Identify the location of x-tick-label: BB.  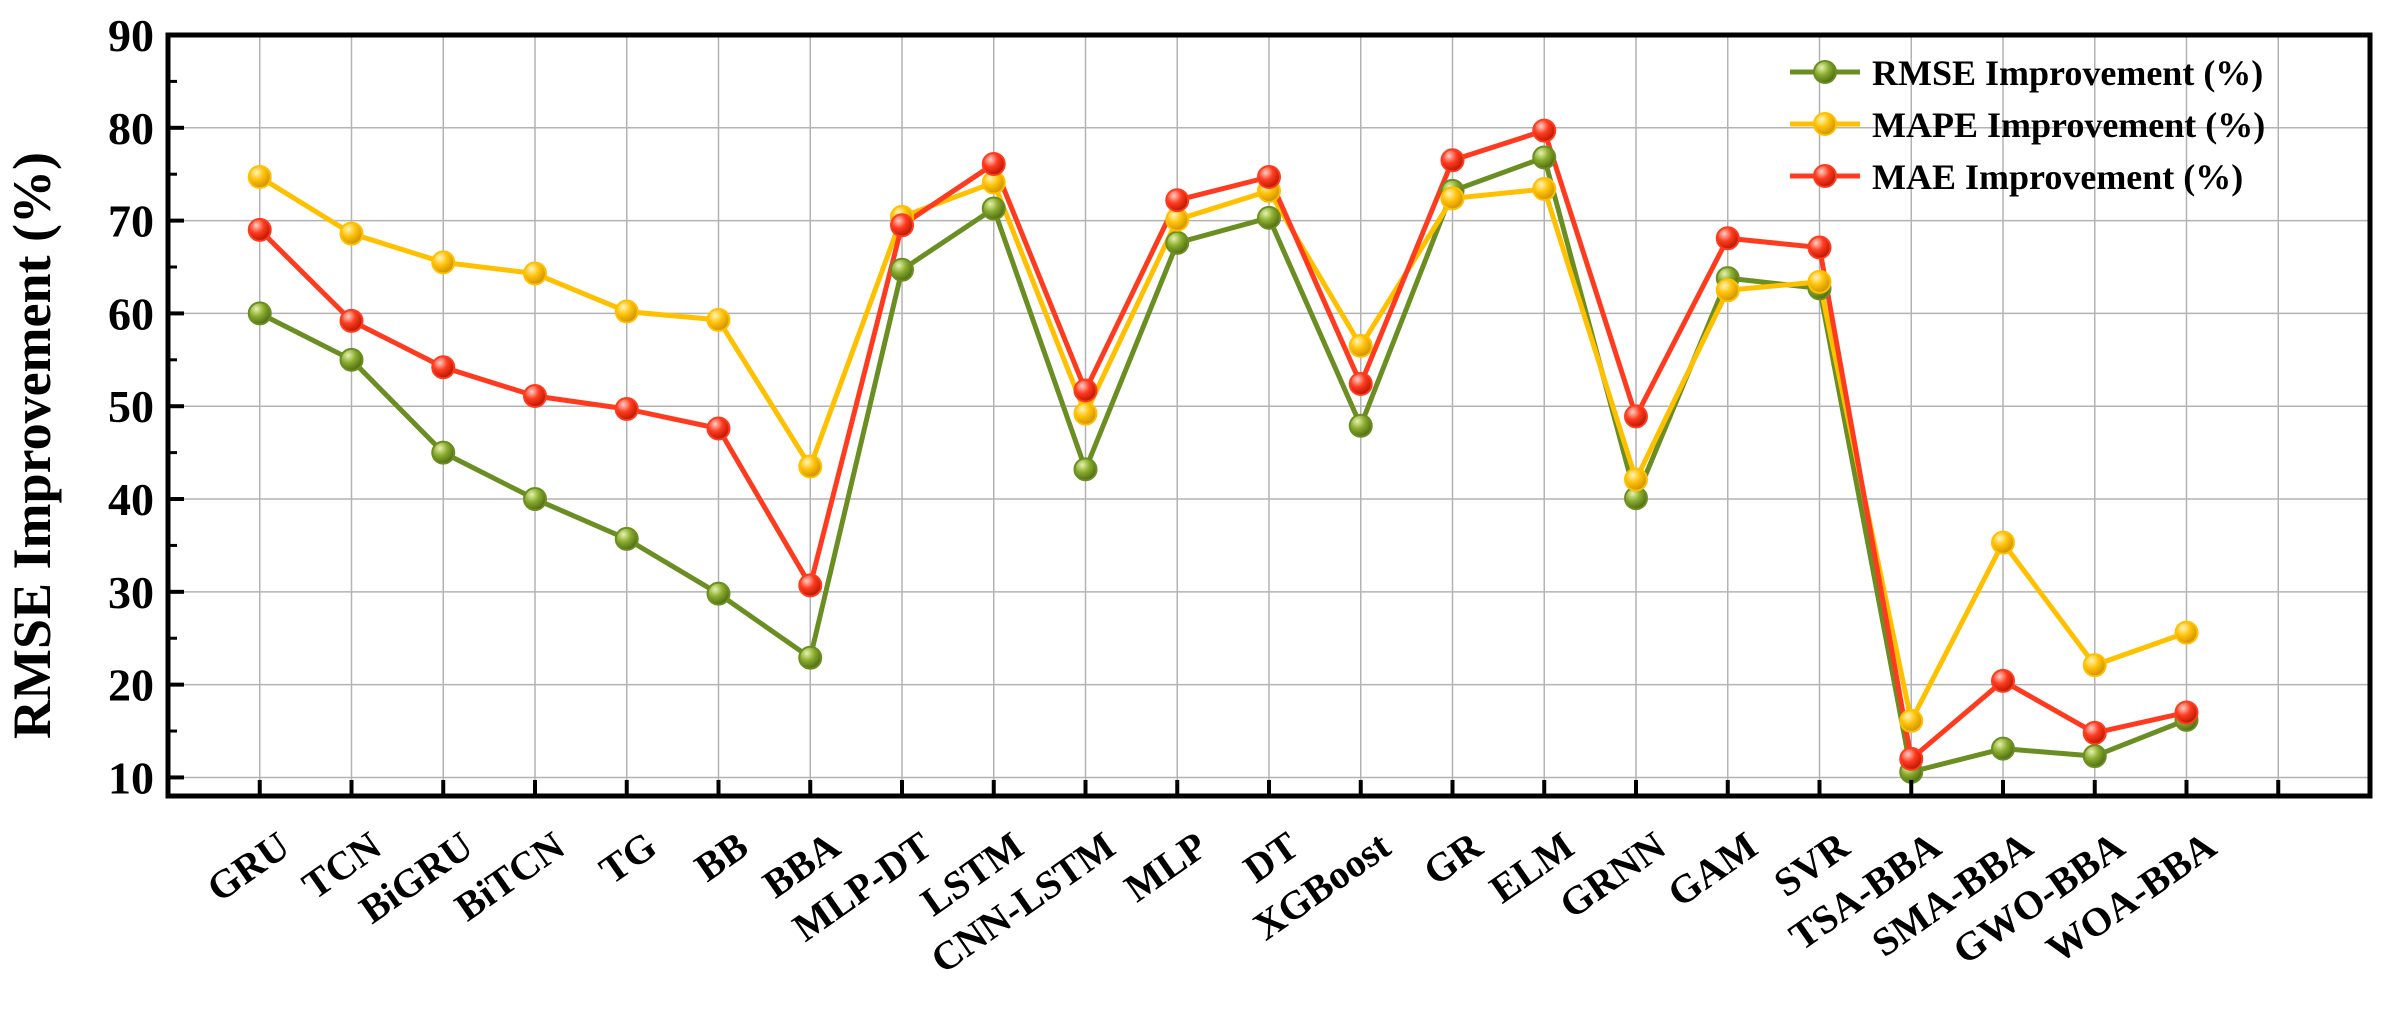
(721, 856).